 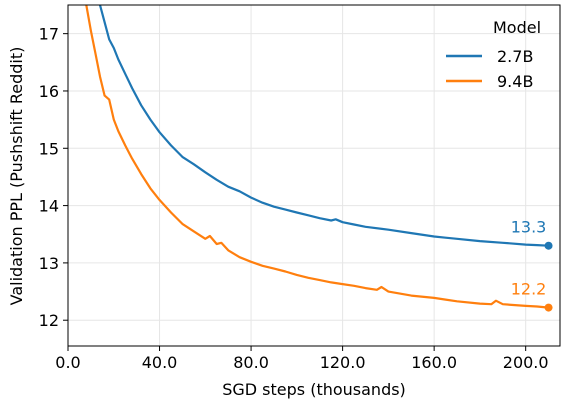 What do you see at coordinates (526, 362) in the screenshot?
I see `x-tick-label: 200.0` at bounding box center [526, 362].